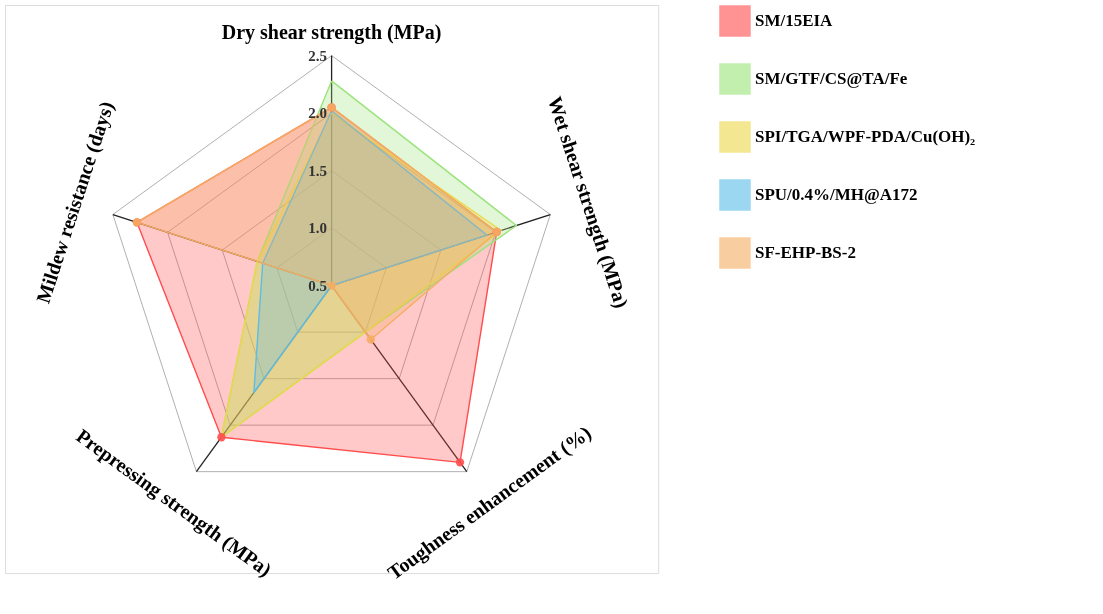  What do you see at coordinates (317, 170) in the screenshot?
I see `y-tick-label: 1.5` at bounding box center [317, 170].